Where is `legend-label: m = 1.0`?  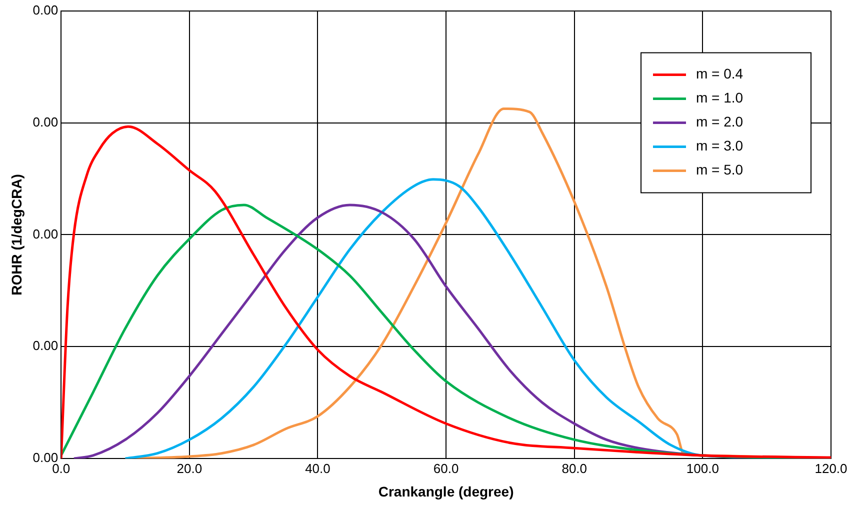 legend-label: m = 1.0 is located at coordinates (720, 98).